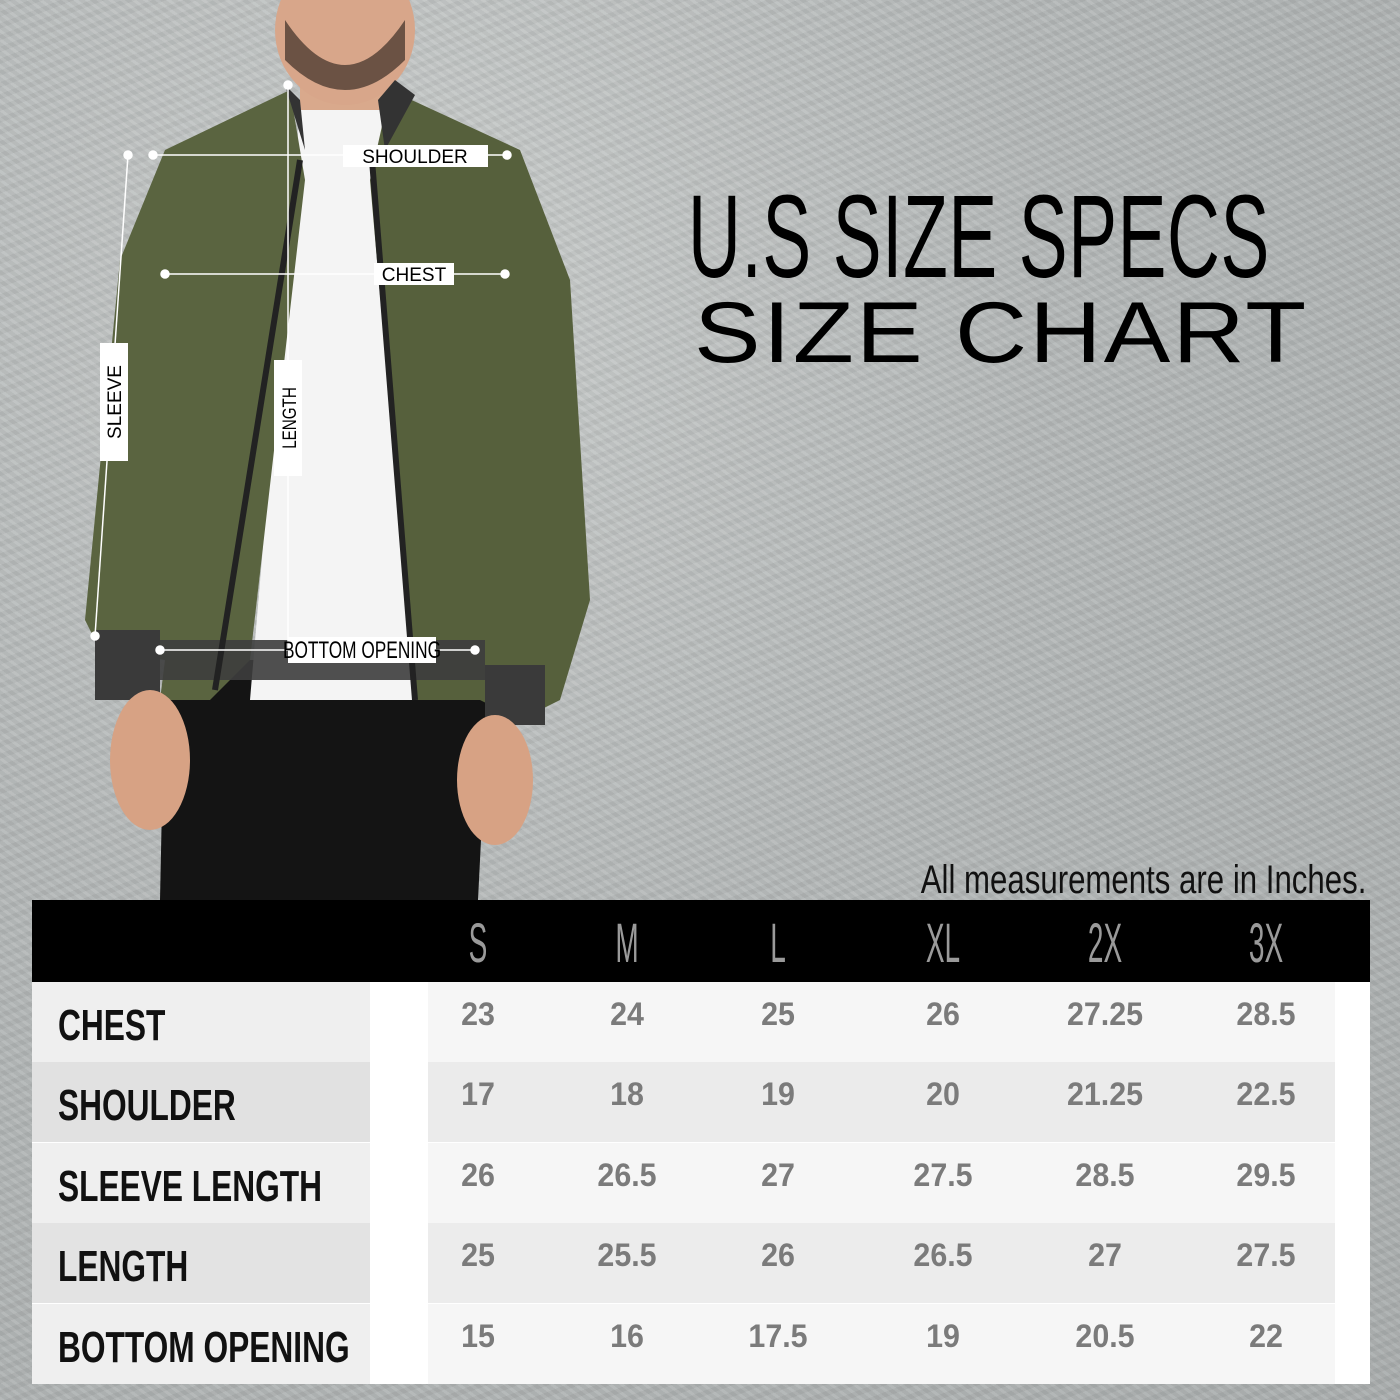 This screenshot has width=1400, height=1400. What do you see at coordinates (478, 942) in the screenshot?
I see `size-header-s: S` at bounding box center [478, 942].